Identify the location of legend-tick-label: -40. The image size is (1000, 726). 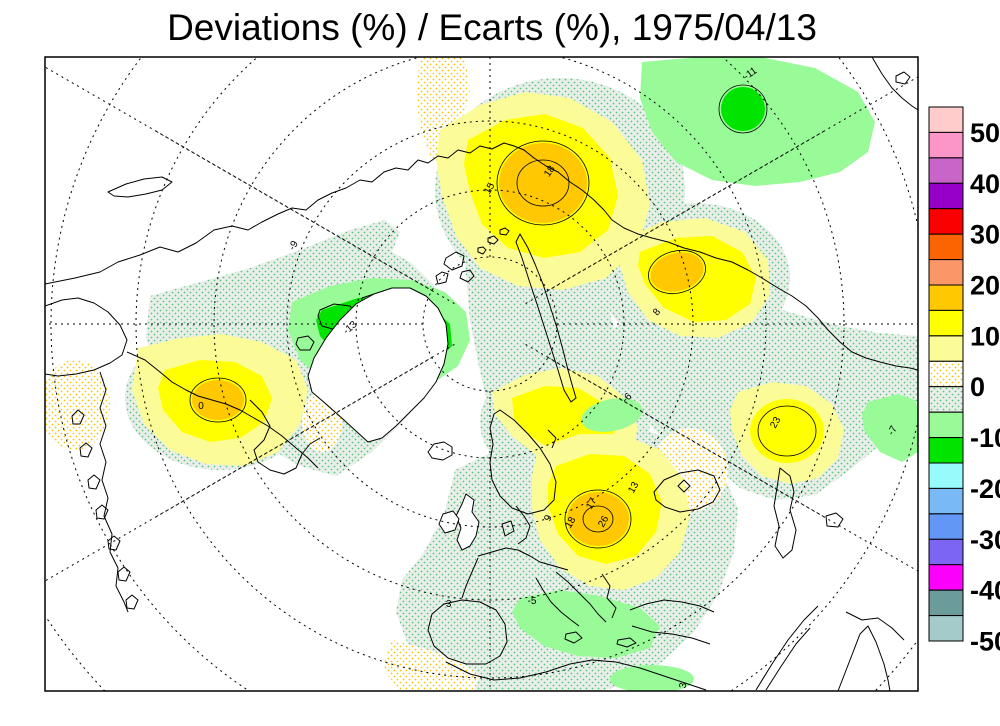
(985, 591).